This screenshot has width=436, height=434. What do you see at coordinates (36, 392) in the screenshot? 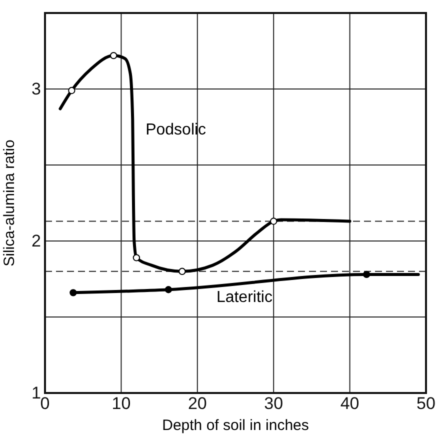
I see `y-tick-label: 1` at bounding box center [36, 392].